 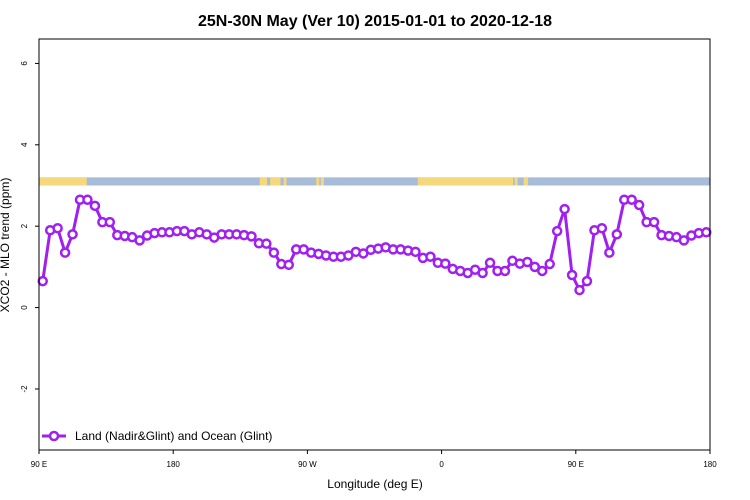 I want to click on x-axis-label: Longitude (deg E), so click(x=374, y=484).